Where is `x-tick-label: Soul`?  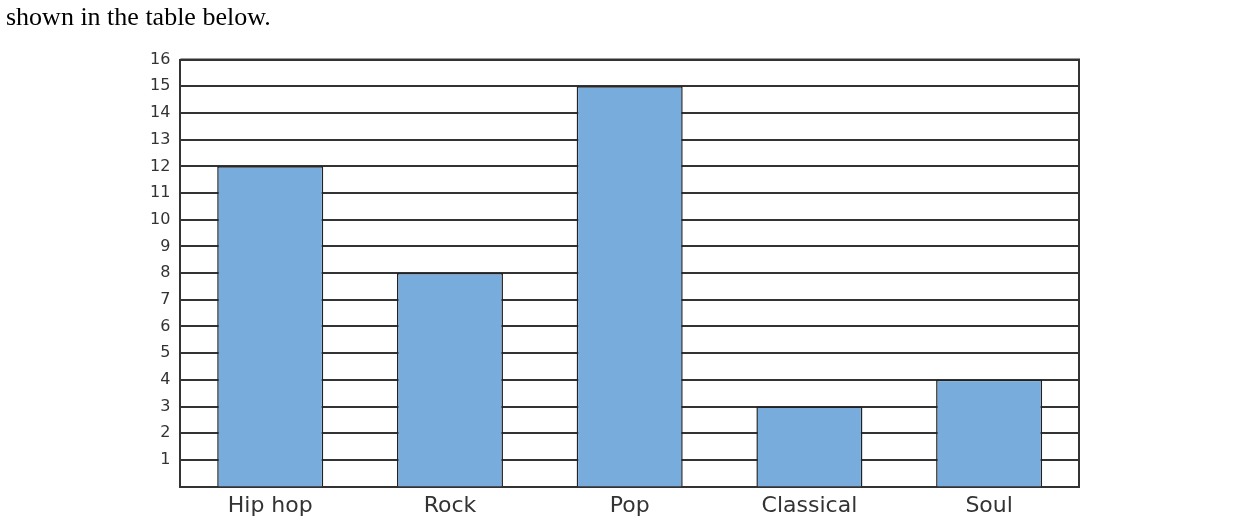
x-tick-label: Soul is located at coordinates (989, 504).